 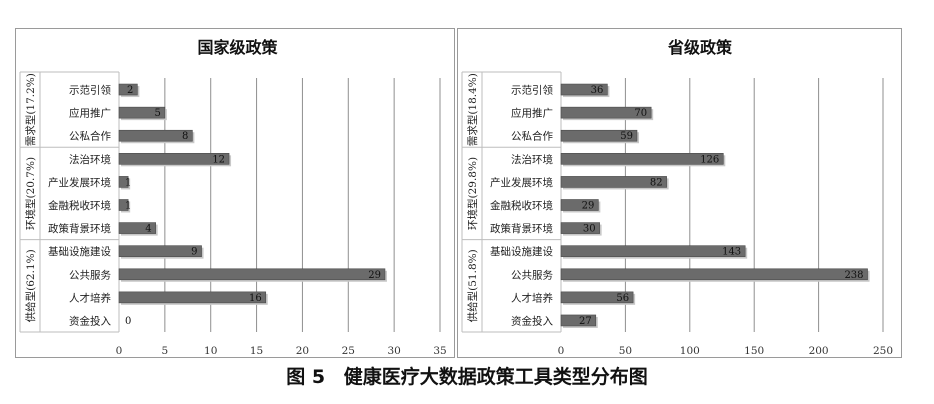 I want to click on chart-1-category-label: 资金投入, so click(x=532, y=320).